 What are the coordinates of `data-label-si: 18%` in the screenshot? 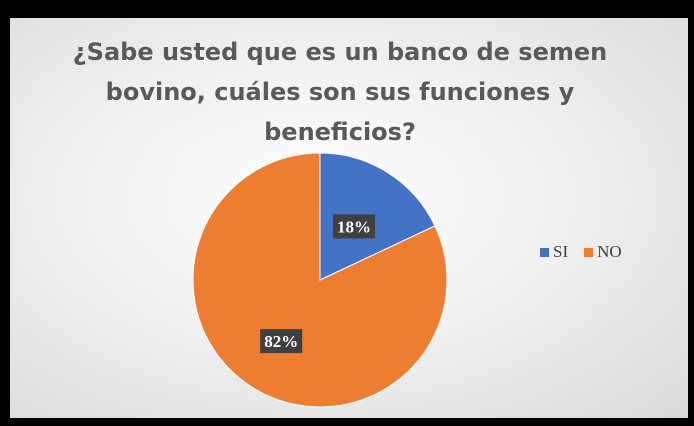 It's located at (354, 226).